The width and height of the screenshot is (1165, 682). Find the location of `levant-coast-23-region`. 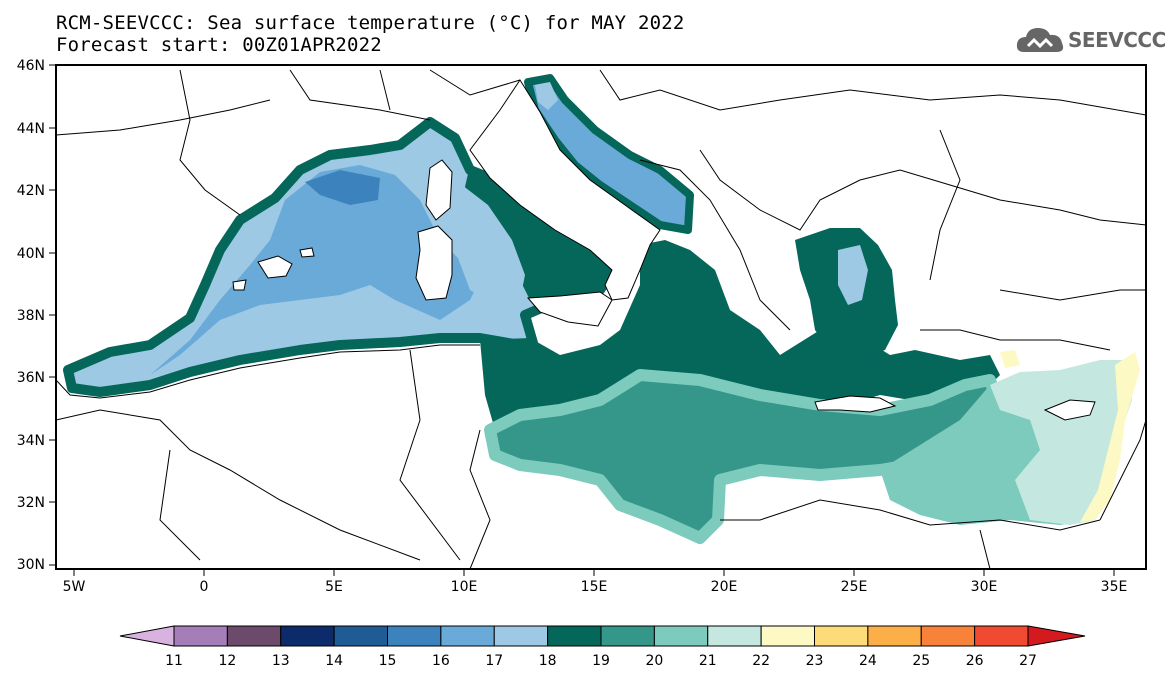

levant-coast-23-region is located at coordinates (1110, 437).